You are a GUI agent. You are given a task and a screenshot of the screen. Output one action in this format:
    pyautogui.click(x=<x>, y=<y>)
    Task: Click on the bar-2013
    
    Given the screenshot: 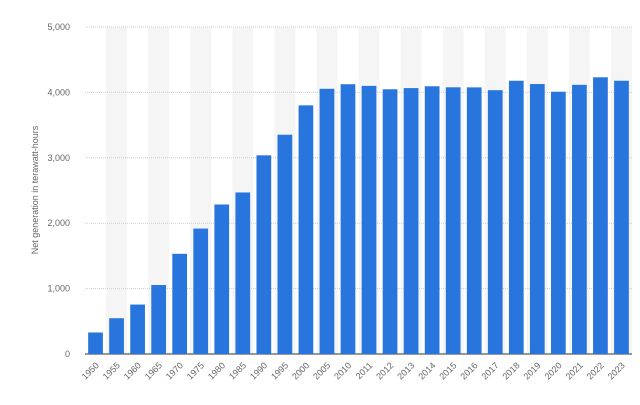 What is the action you would take?
    pyautogui.click(x=411, y=221)
    